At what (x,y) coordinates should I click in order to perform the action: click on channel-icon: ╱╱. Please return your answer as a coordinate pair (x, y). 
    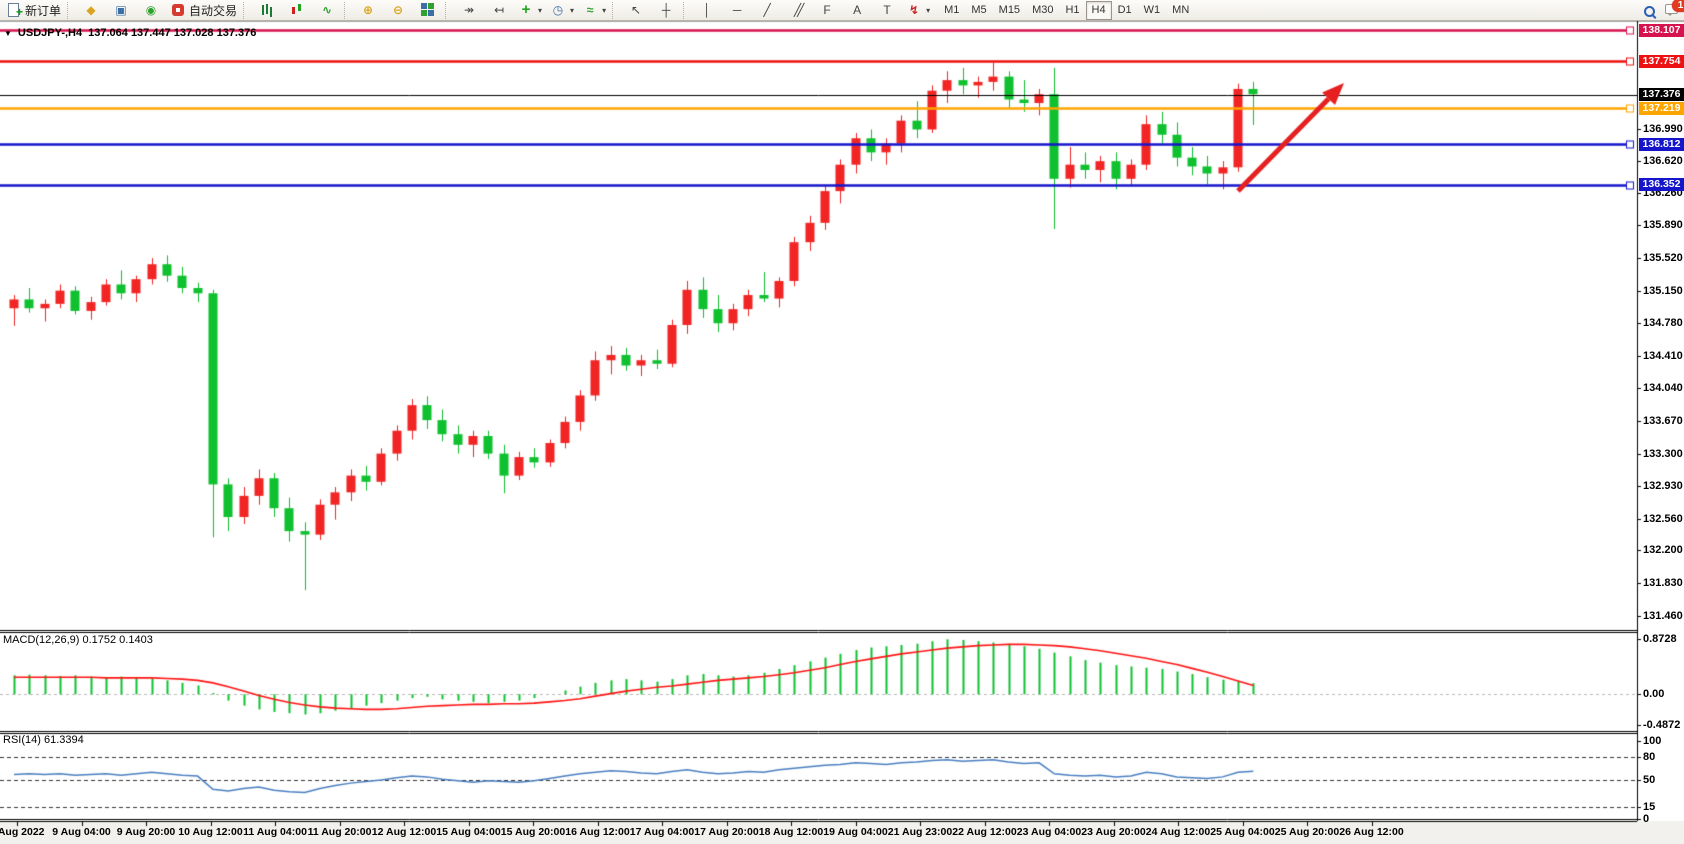
    Looking at the image, I should click on (798, 10).